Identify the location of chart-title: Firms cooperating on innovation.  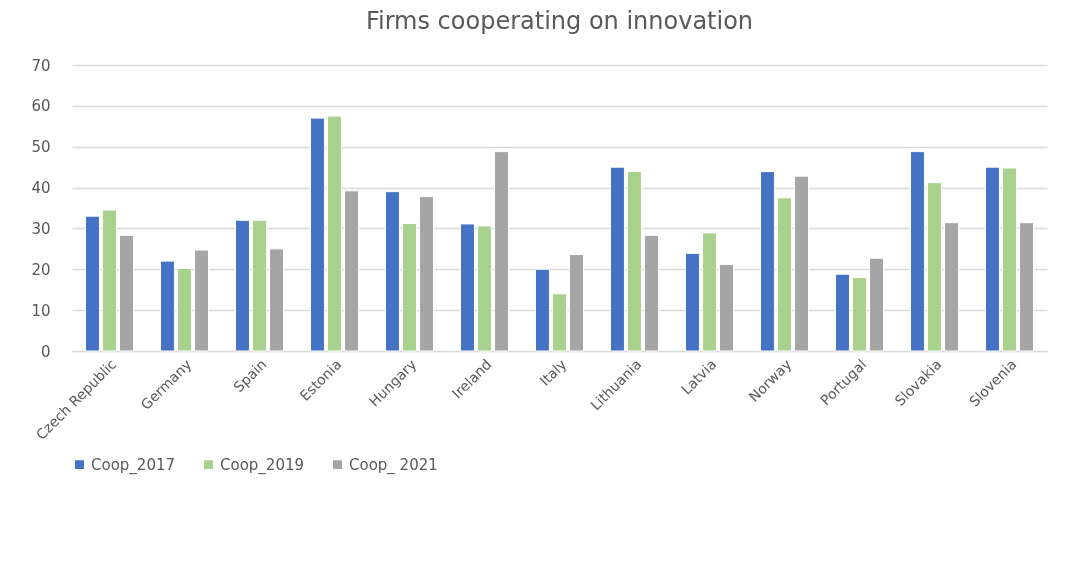
(559, 21).